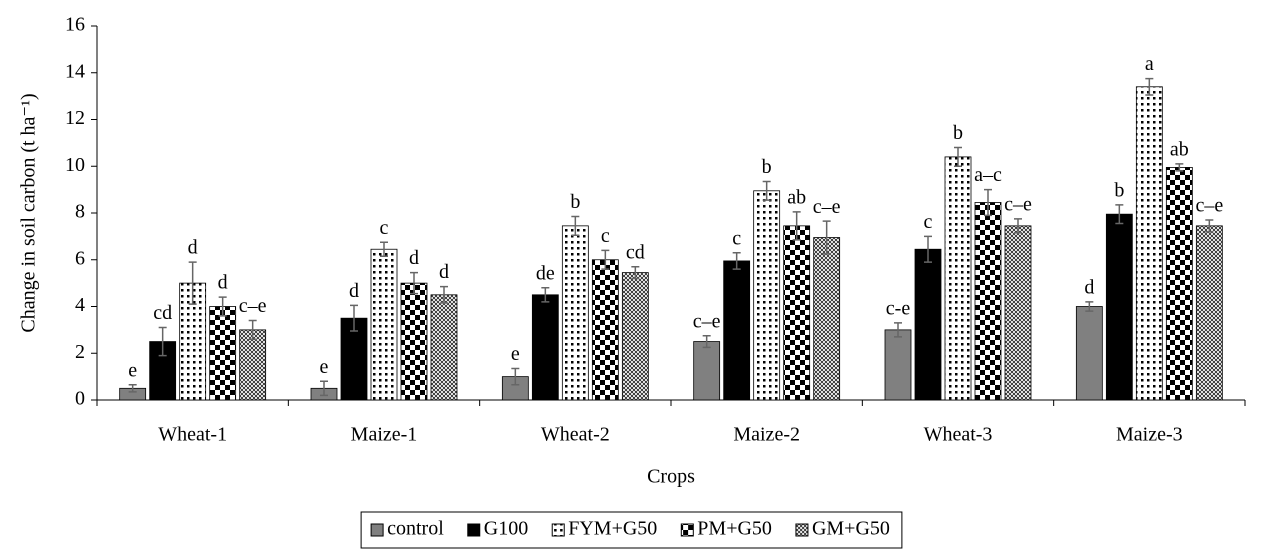  I want to click on y-axis-label: Change in soil carbon (t ha⁻¹), so click(29, 212).